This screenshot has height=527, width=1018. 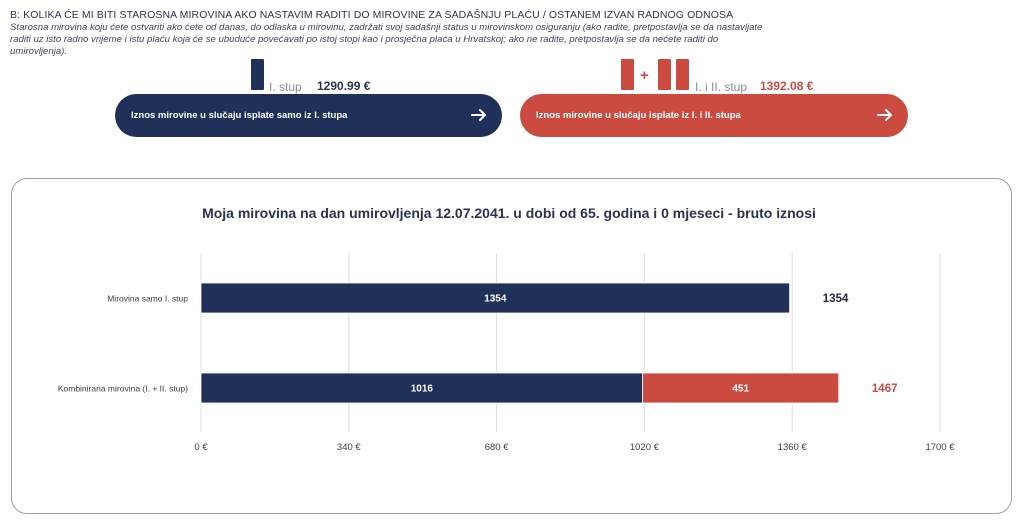 I want to click on pillar2-bar-icon-b, so click(x=682, y=74).